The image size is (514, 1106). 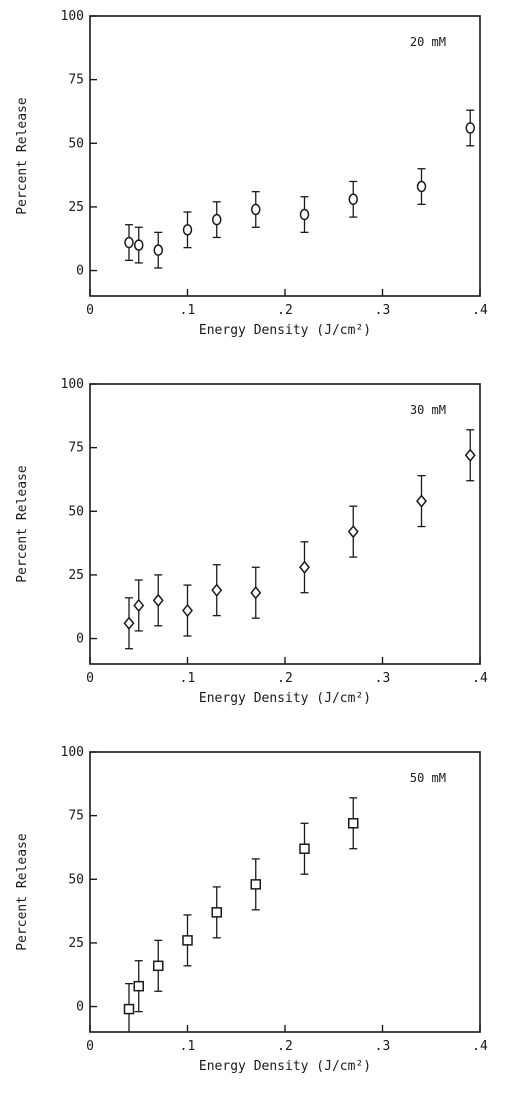 What do you see at coordinates (428, 410) in the screenshot?
I see `concentration-label: 30 mM` at bounding box center [428, 410].